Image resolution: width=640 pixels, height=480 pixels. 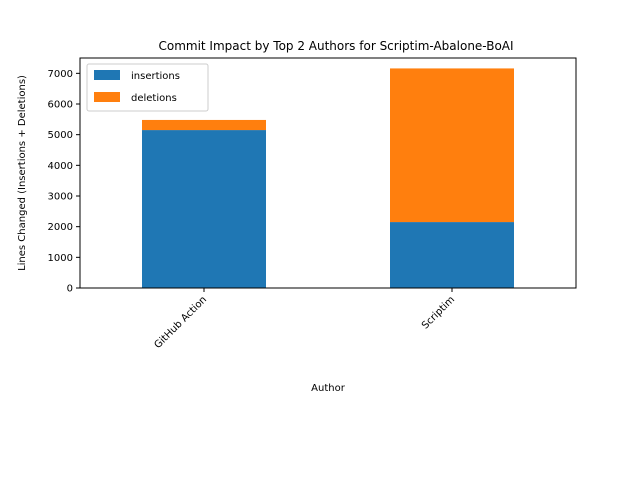 What do you see at coordinates (60, 166) in the screenshot?
I see `y-tick-label: 4000` at bounding box center [60, 166].